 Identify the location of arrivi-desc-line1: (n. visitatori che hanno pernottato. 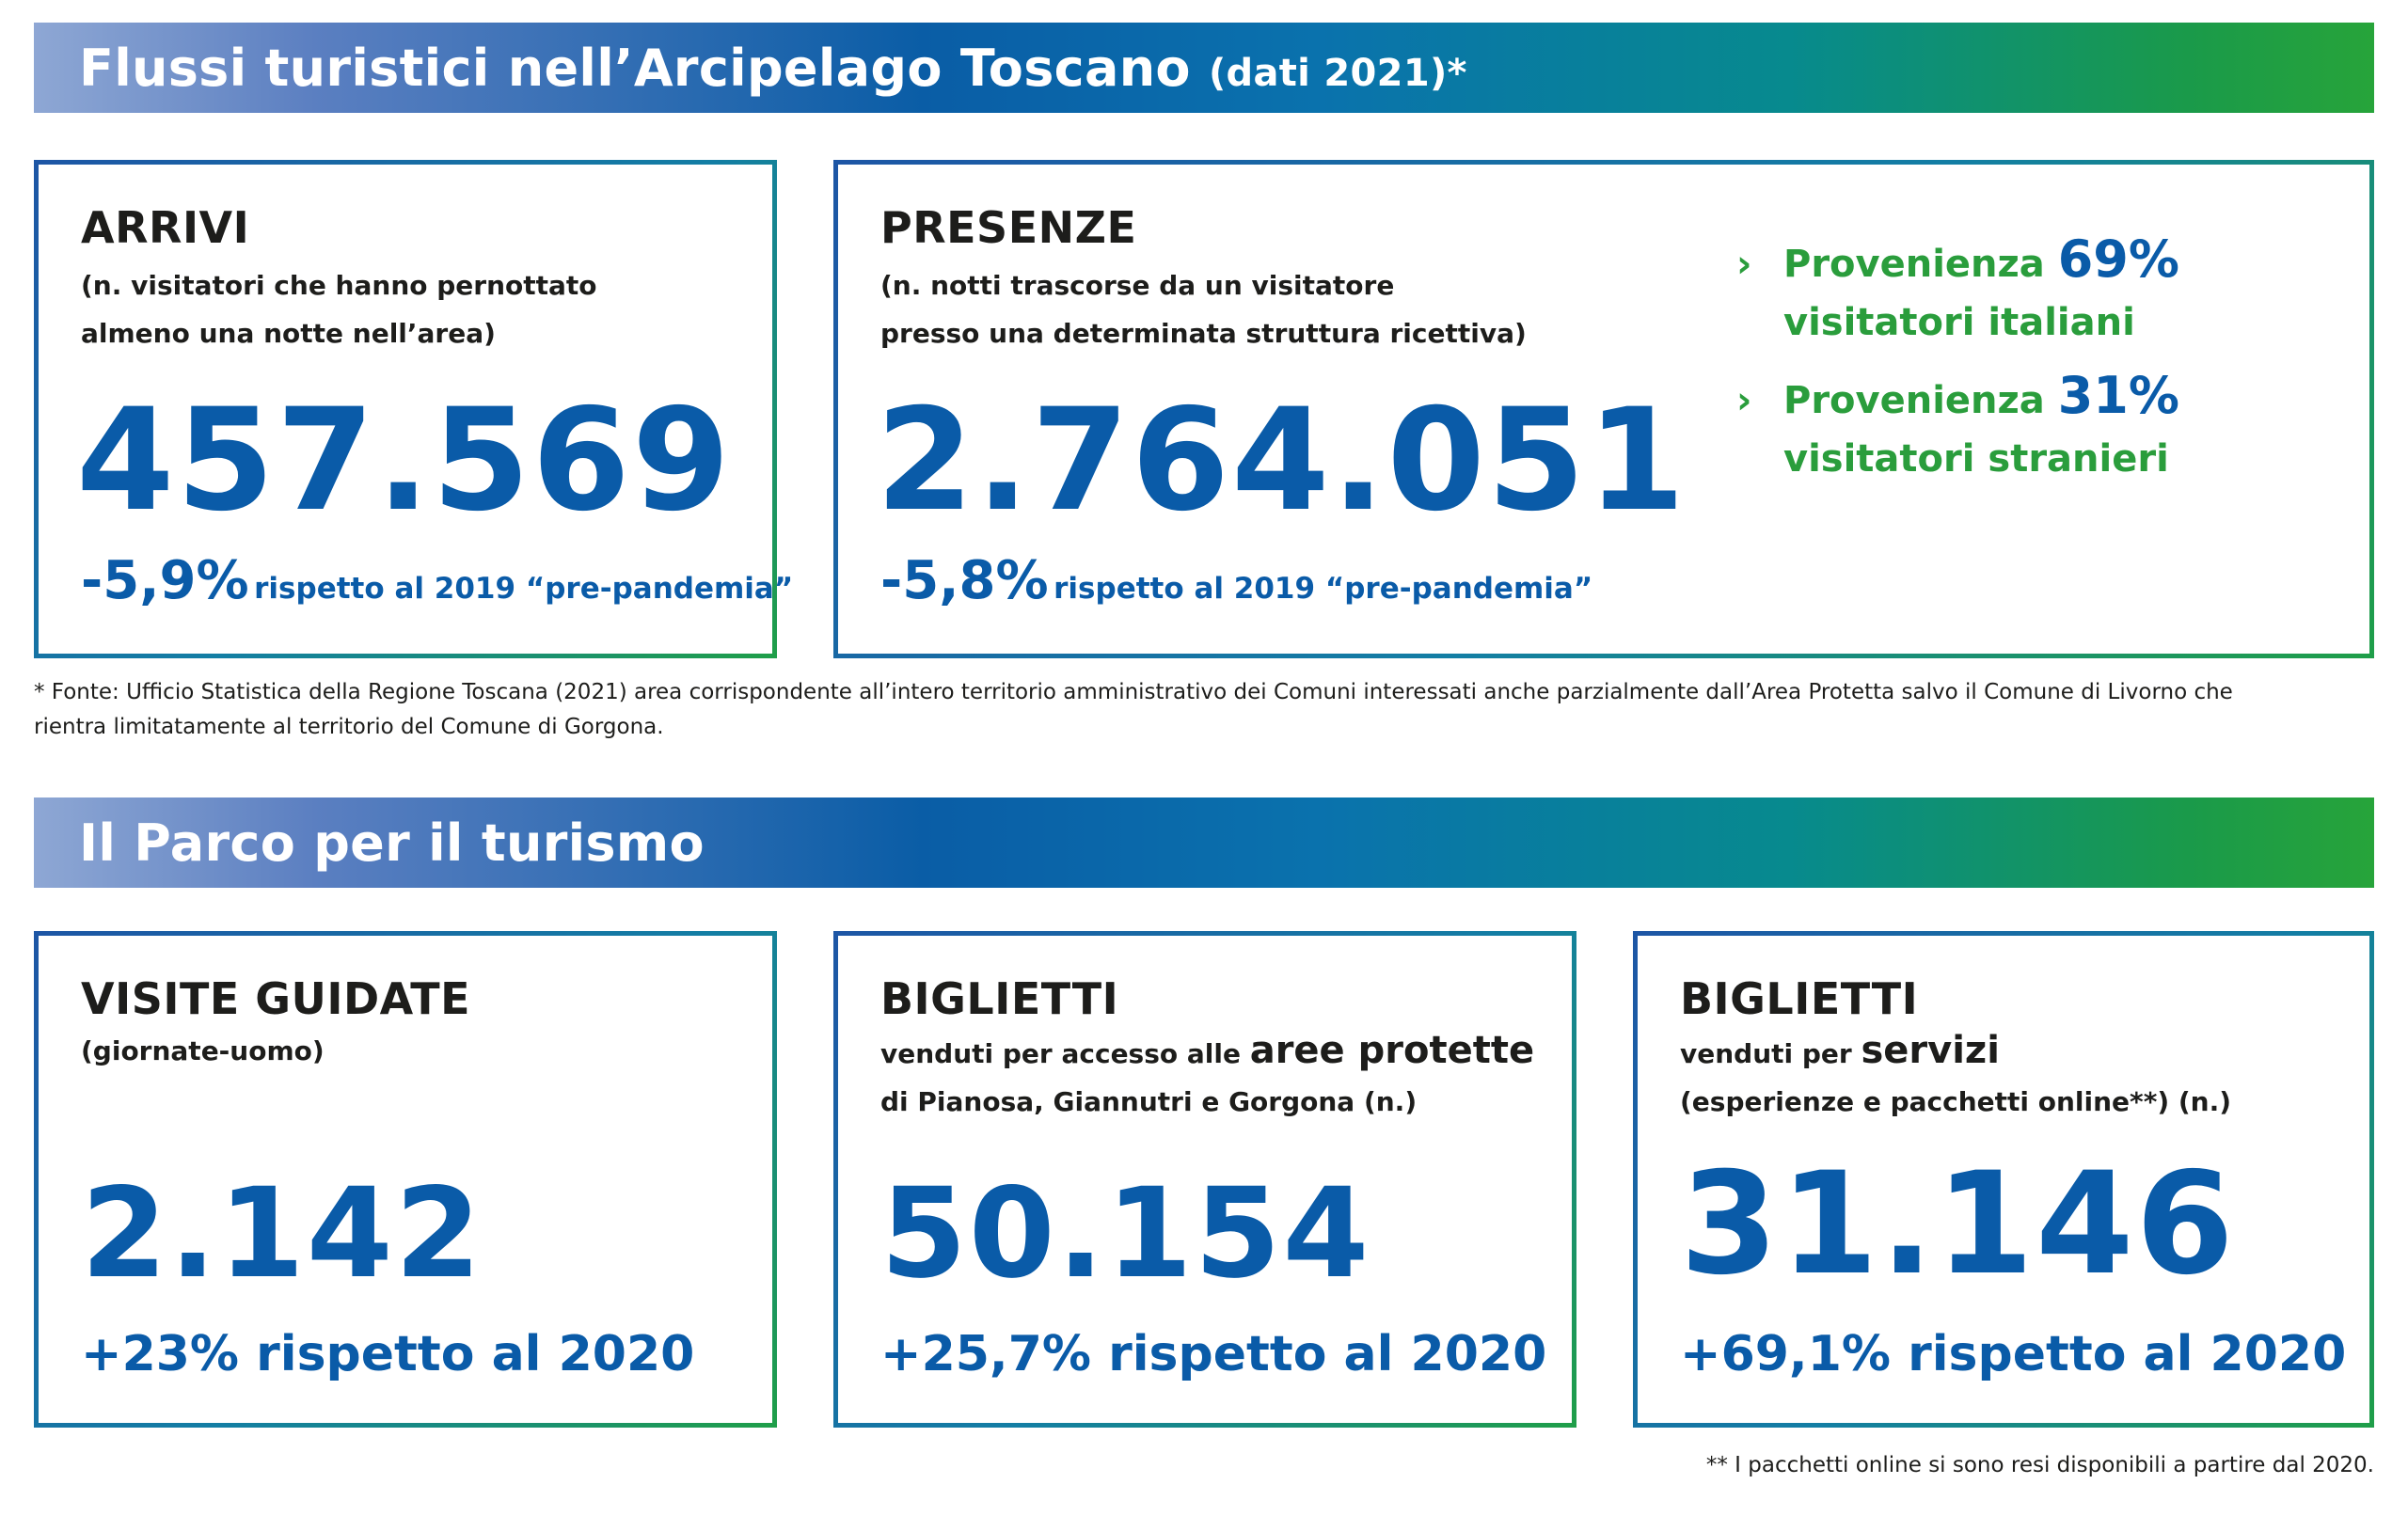
(339, 285).